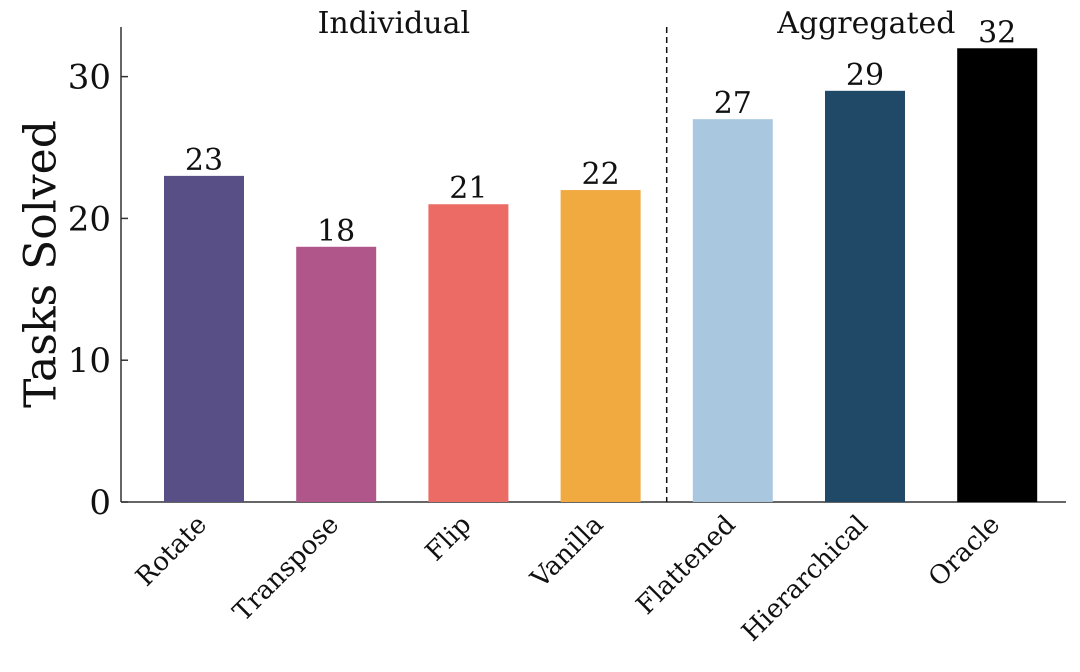 The height and width of the screenshot is (672, 1080). What do you see at coordinates (89, 219) in the screenshot?
I see `y-tick-label: 20` at bounding box center [89, 219].